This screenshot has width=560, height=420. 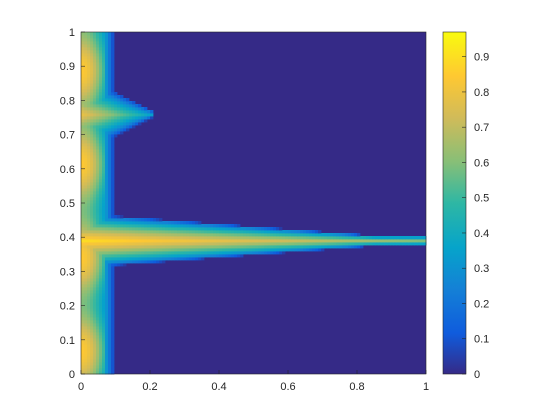 What do you see at coordinates (481, 304) in the screenshot?
I see `colorbar-tick-label: 0.2` at bounding box center [481, 304].